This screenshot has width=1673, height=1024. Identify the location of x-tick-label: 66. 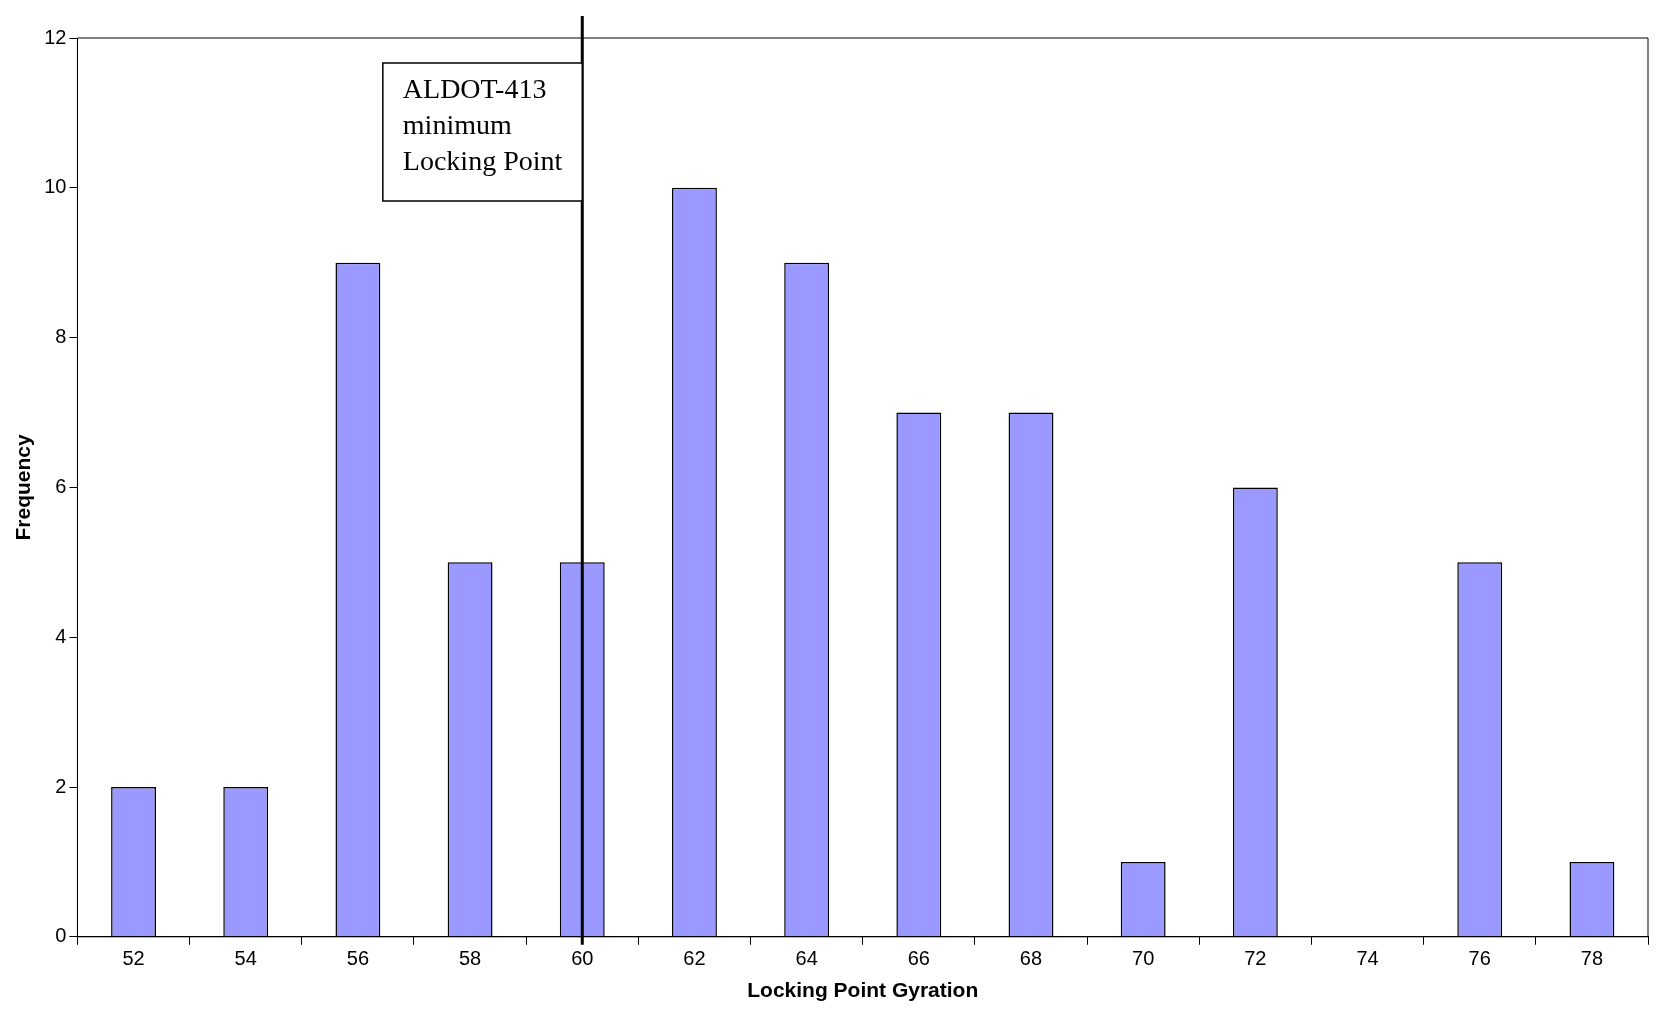
(918, 958).